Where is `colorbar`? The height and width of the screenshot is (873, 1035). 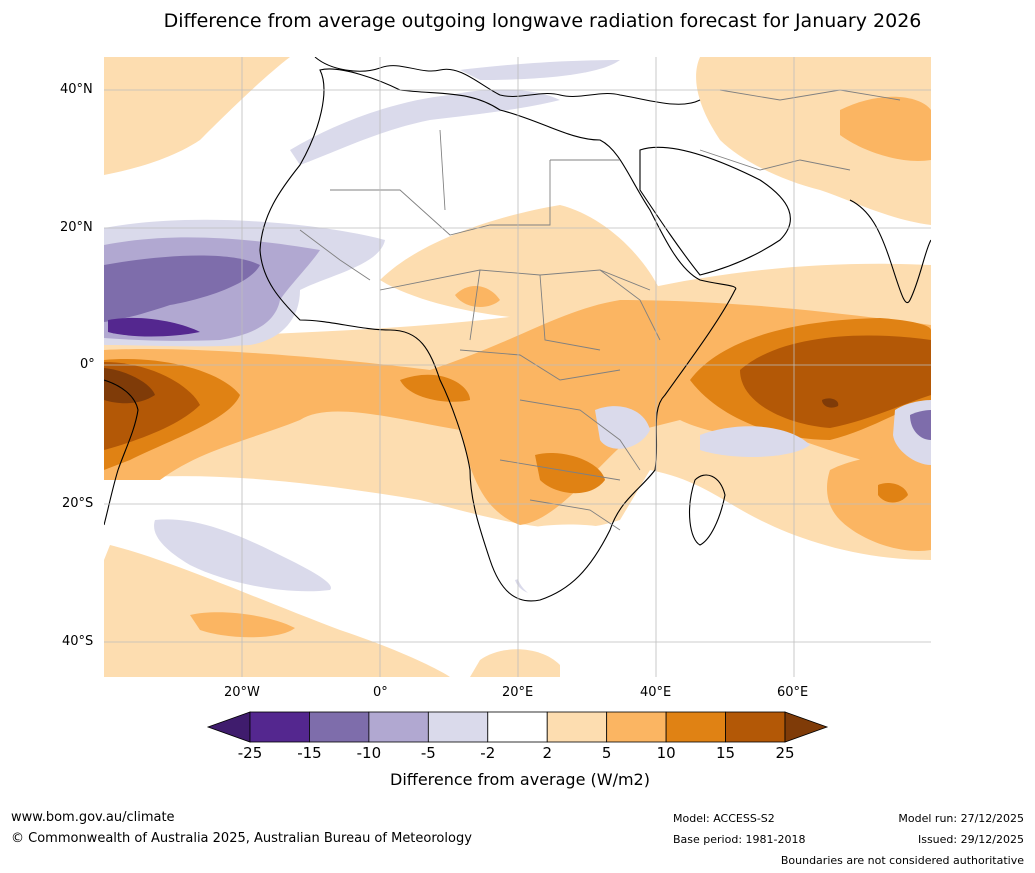 colorbar is located at coordinates (517, 727).